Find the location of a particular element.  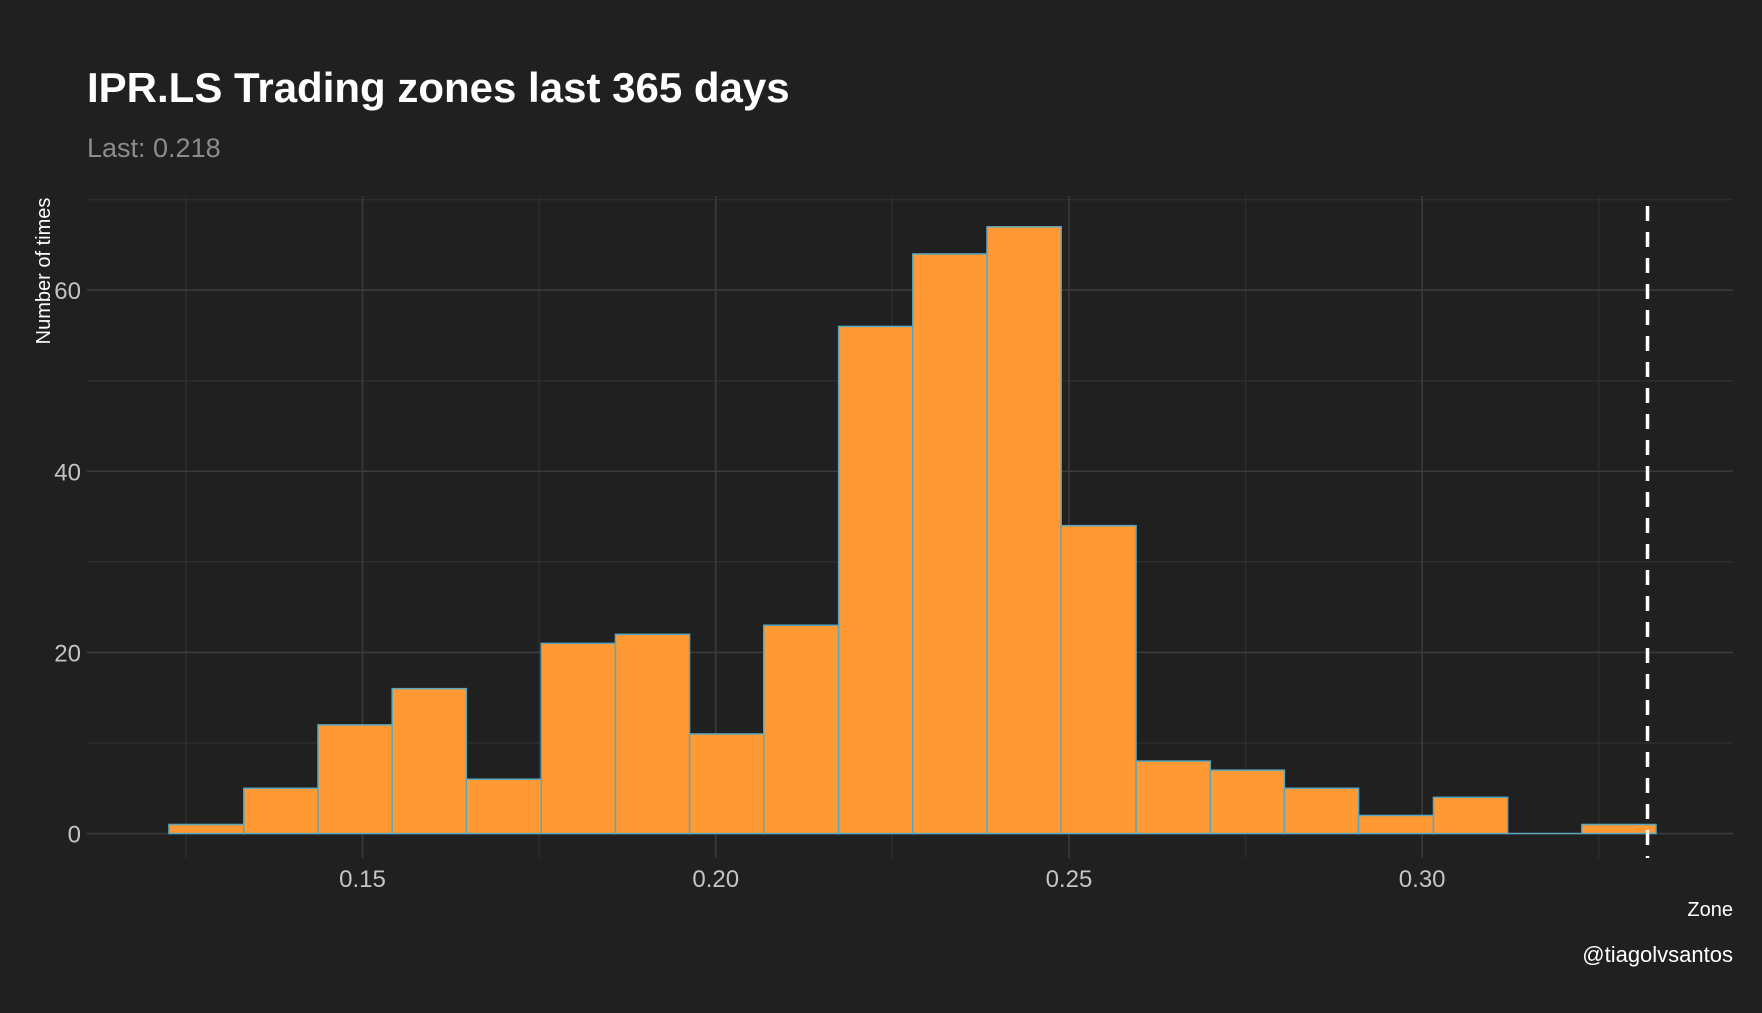

y-axis-label: Number of times is located at coordinates (44, 271).